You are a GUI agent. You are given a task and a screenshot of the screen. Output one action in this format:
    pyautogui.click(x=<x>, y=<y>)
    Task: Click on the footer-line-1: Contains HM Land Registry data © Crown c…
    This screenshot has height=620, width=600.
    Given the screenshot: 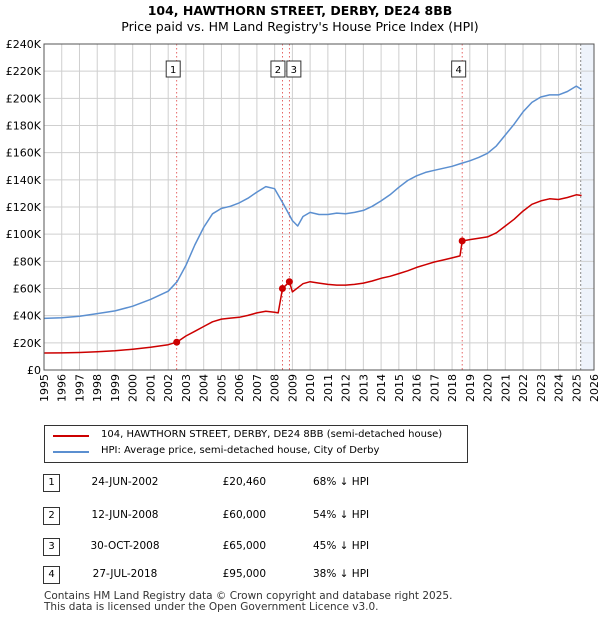 What is the action you would take?
    pyautogui.click(x=248, y=596)
    